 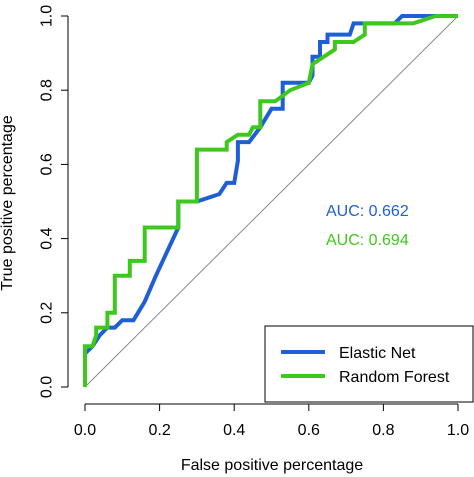 I want to click on auc-label-random-forest: AUC: 0.694, so click(x=367, y=240).